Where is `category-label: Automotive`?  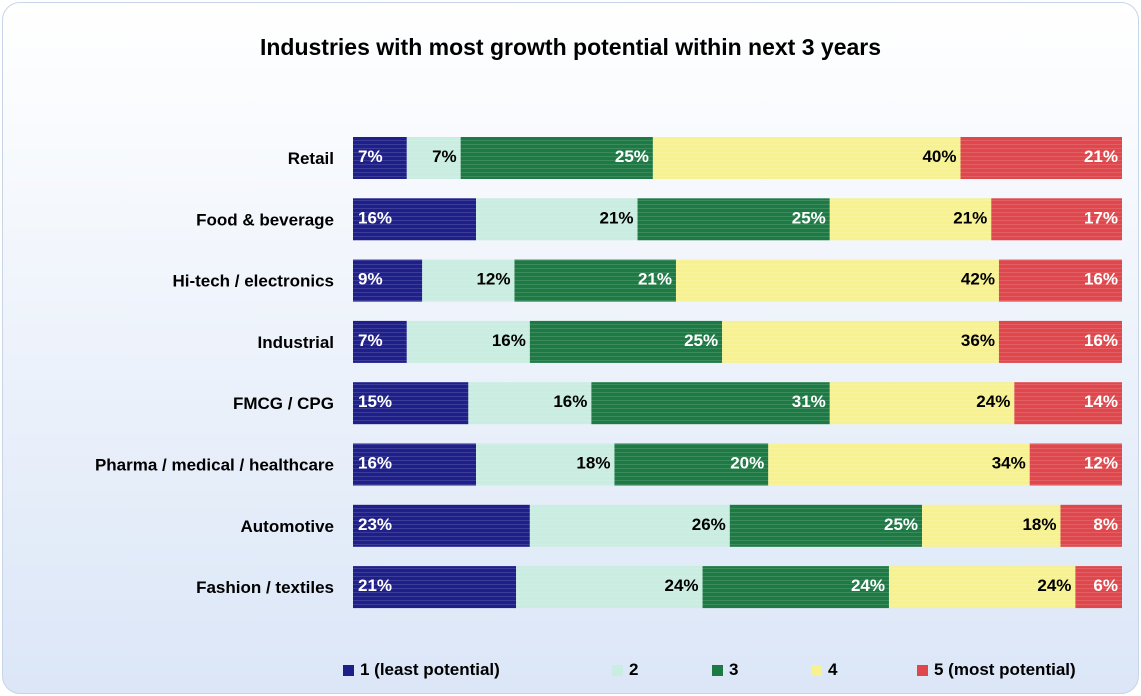 category-label: Automotive is located at coordinates (288, 526).